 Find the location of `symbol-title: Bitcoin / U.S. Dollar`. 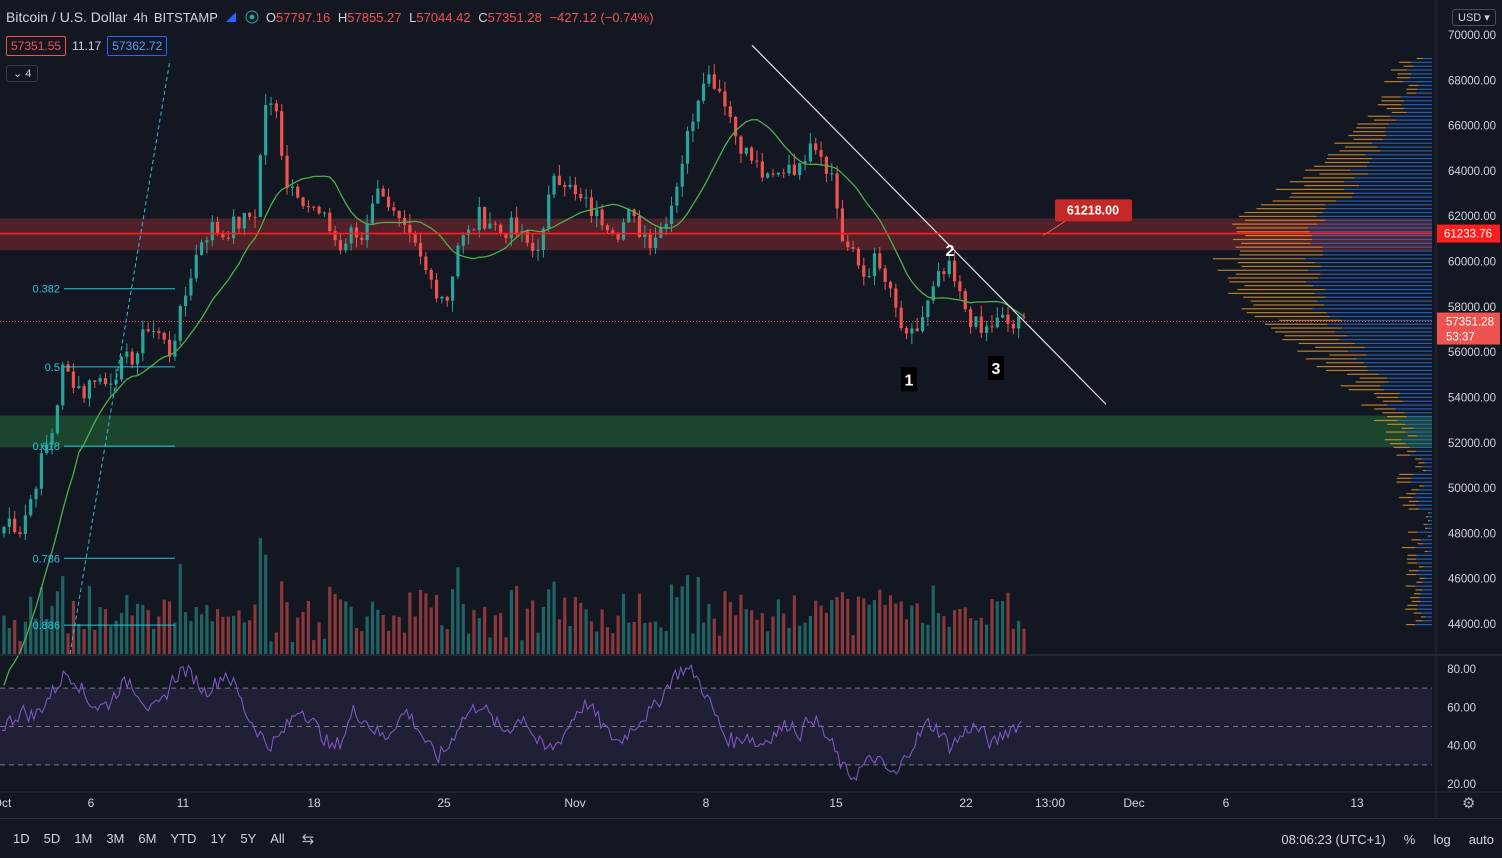

symbol-title: Bitcoin / U.S. Dollar is located at coordinates (67, 17).